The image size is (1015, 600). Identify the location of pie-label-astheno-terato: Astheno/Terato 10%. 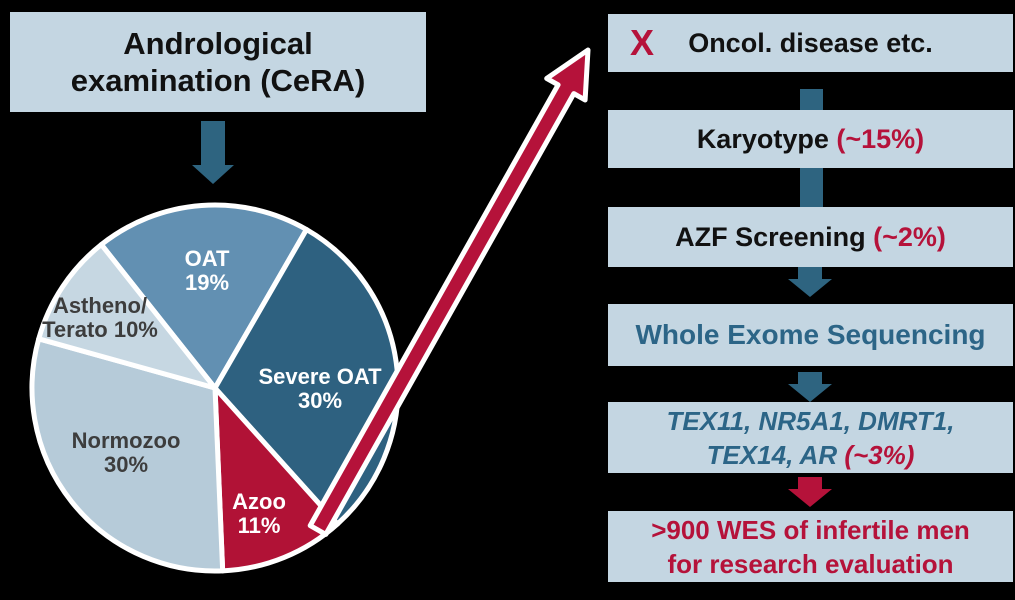
(100, 317).